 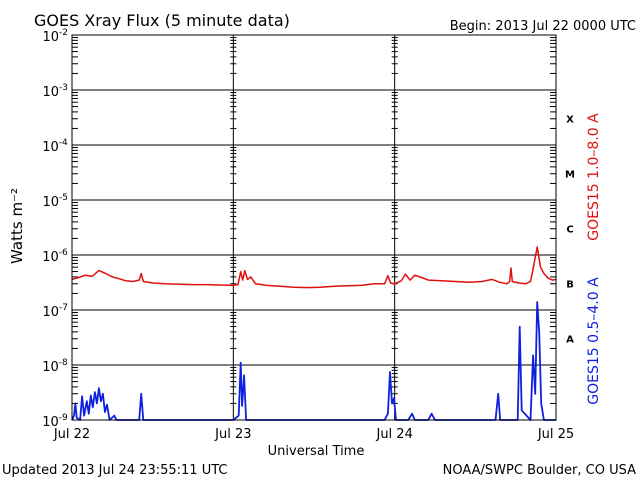 What do you see at coordinates (114, 470) in the screenshot?
I see `updated-timestamp: Updated 2013 Jul 24 23:55:11 UTC` at bounding box center [114, 470].